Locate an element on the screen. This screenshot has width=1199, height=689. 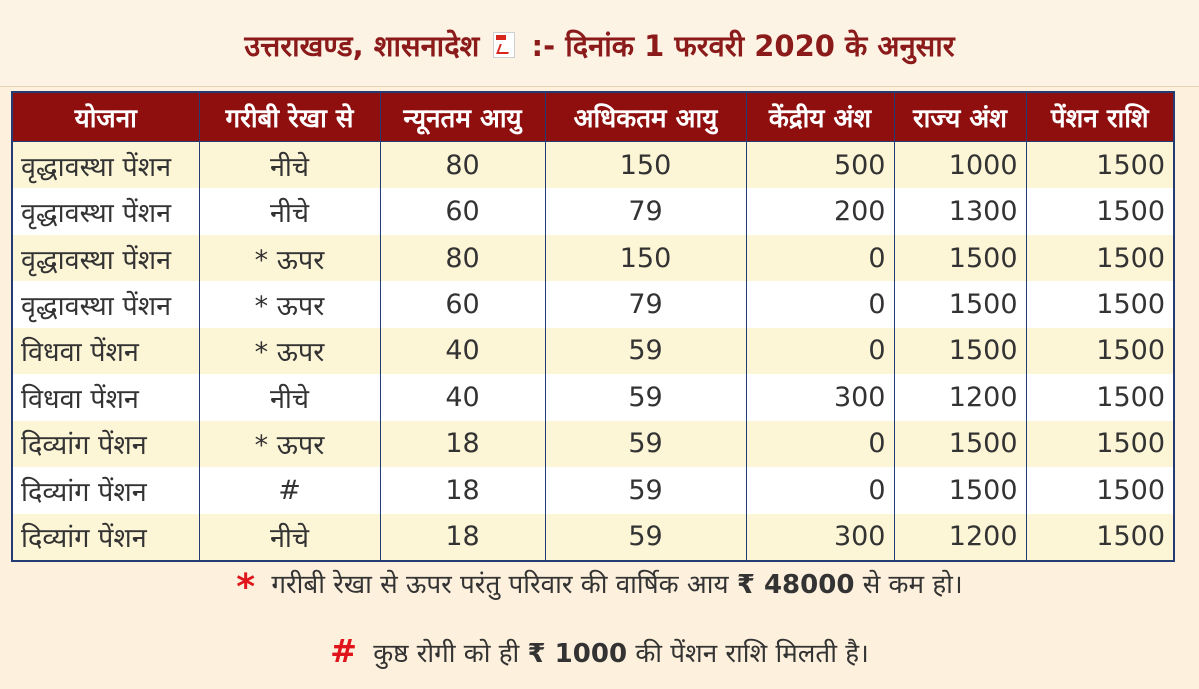
col-header-min-age: न्यूनतम आयु is located at coordinates (462, 116).